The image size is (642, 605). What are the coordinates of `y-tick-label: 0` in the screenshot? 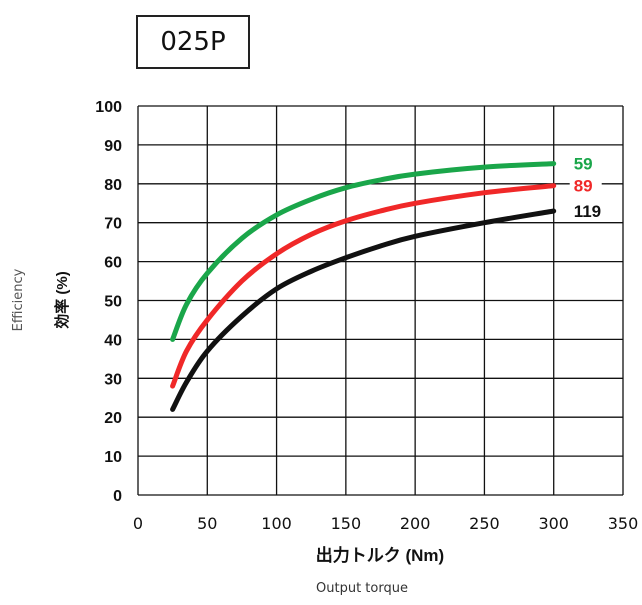 It's located at (117, 496).